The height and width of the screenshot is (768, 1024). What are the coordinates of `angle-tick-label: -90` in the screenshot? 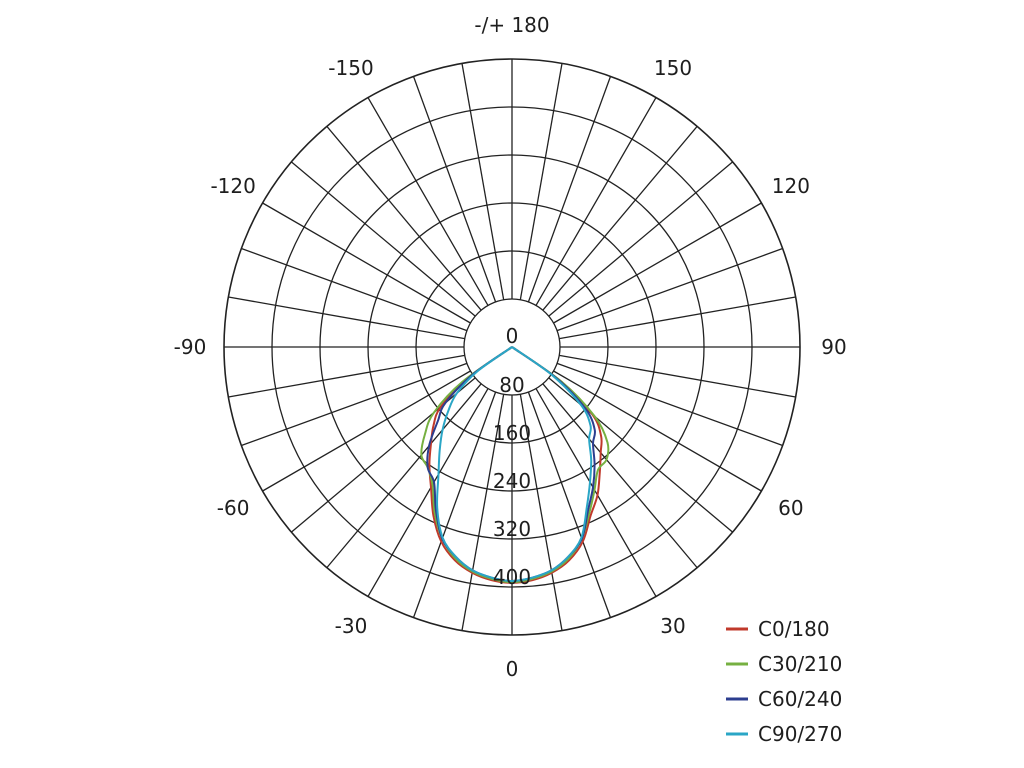 It's located at (190, 347).